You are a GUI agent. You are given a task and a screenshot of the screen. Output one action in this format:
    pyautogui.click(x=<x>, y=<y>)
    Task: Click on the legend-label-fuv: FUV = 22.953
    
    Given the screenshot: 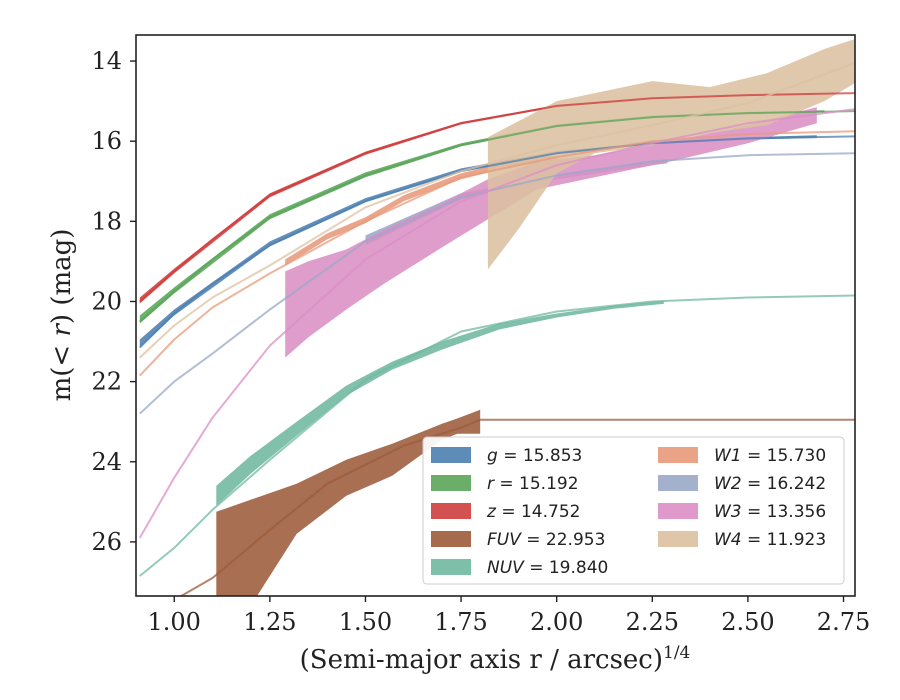 What is the action you would take?
    pyautogui.click(x=546, y=540)
    